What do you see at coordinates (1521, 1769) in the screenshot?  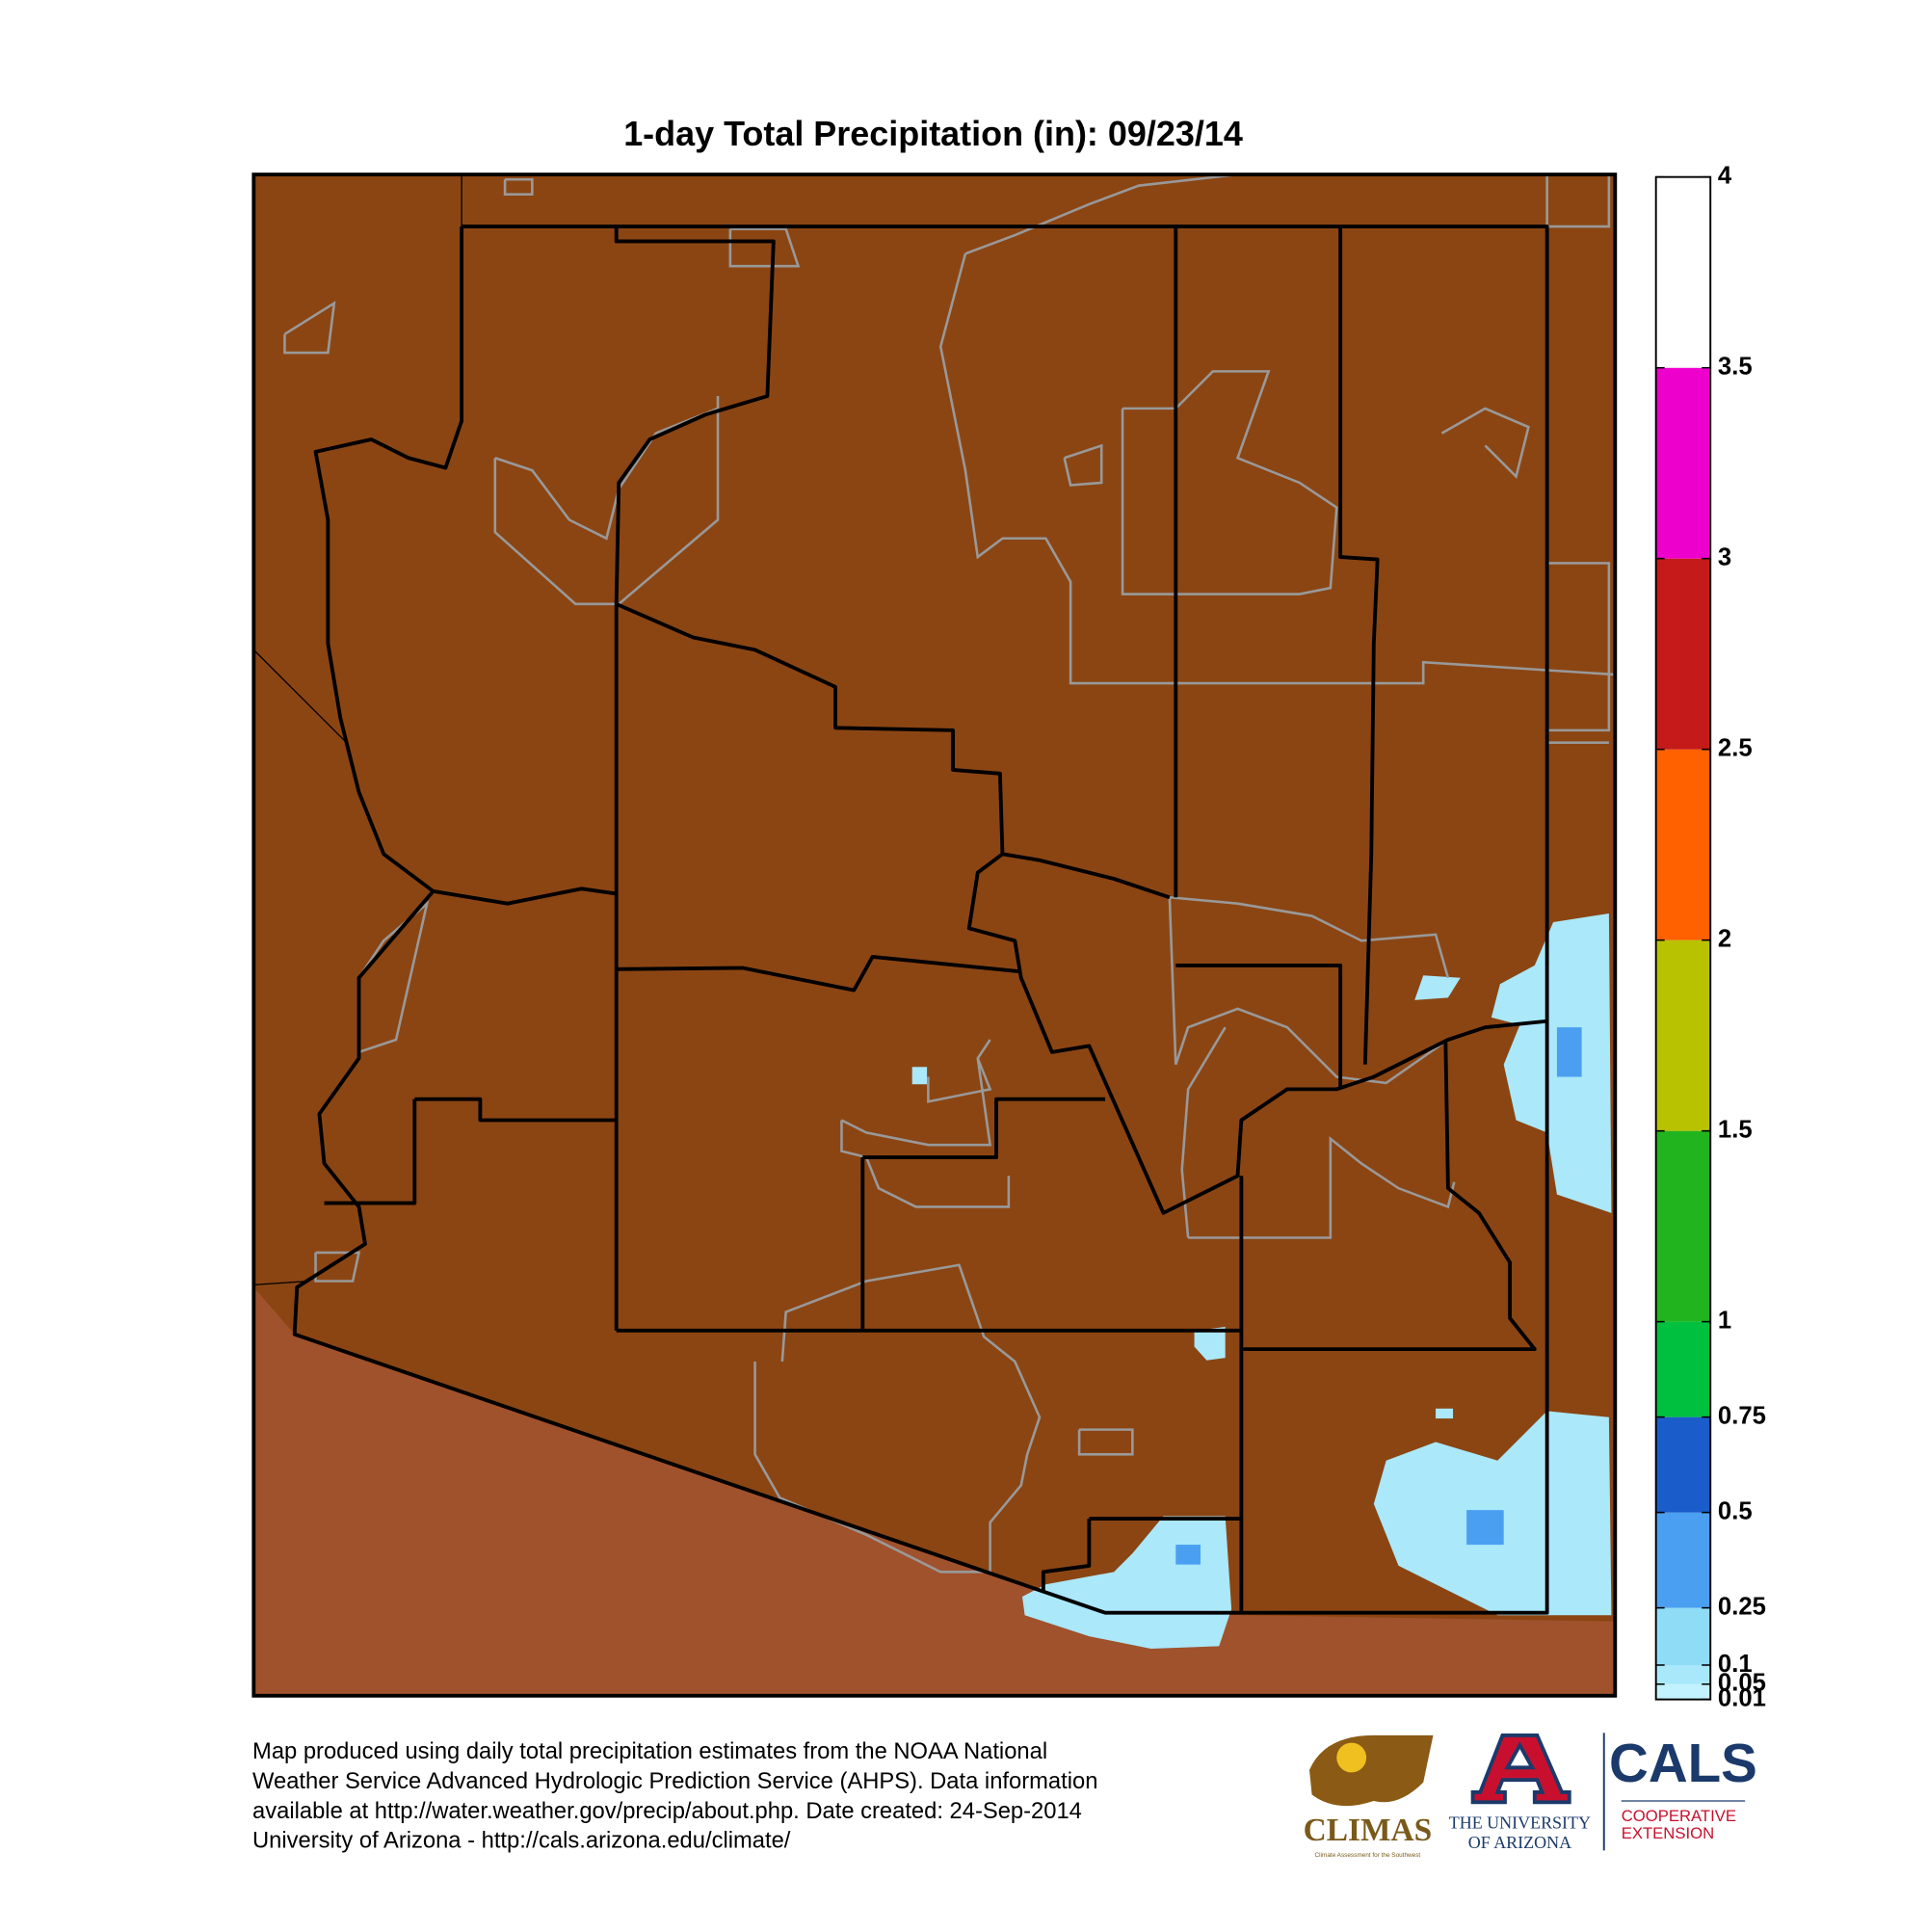 I see `ua-logo` at bounding box center [1521, 1769].